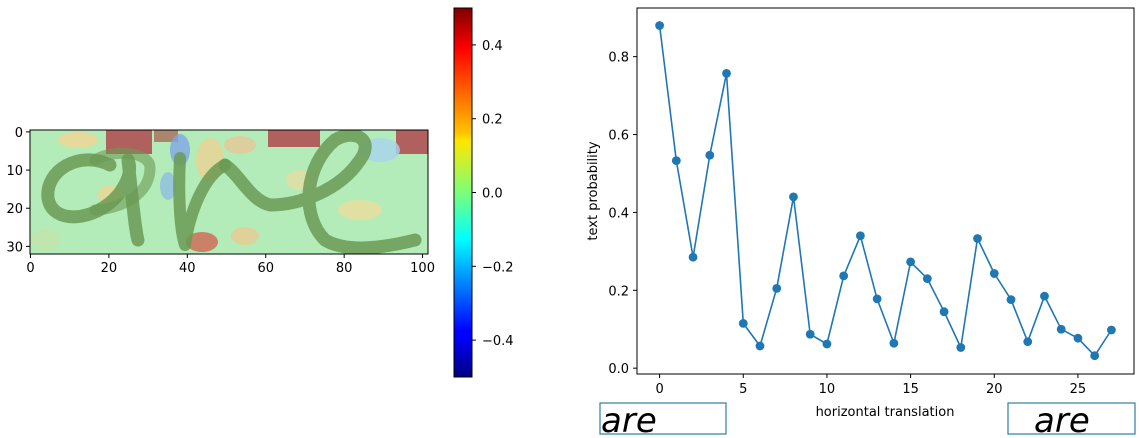 This screenshot has width=1139, height=438. I want to click on thumbnail-left-word: are, so click(629, 419).